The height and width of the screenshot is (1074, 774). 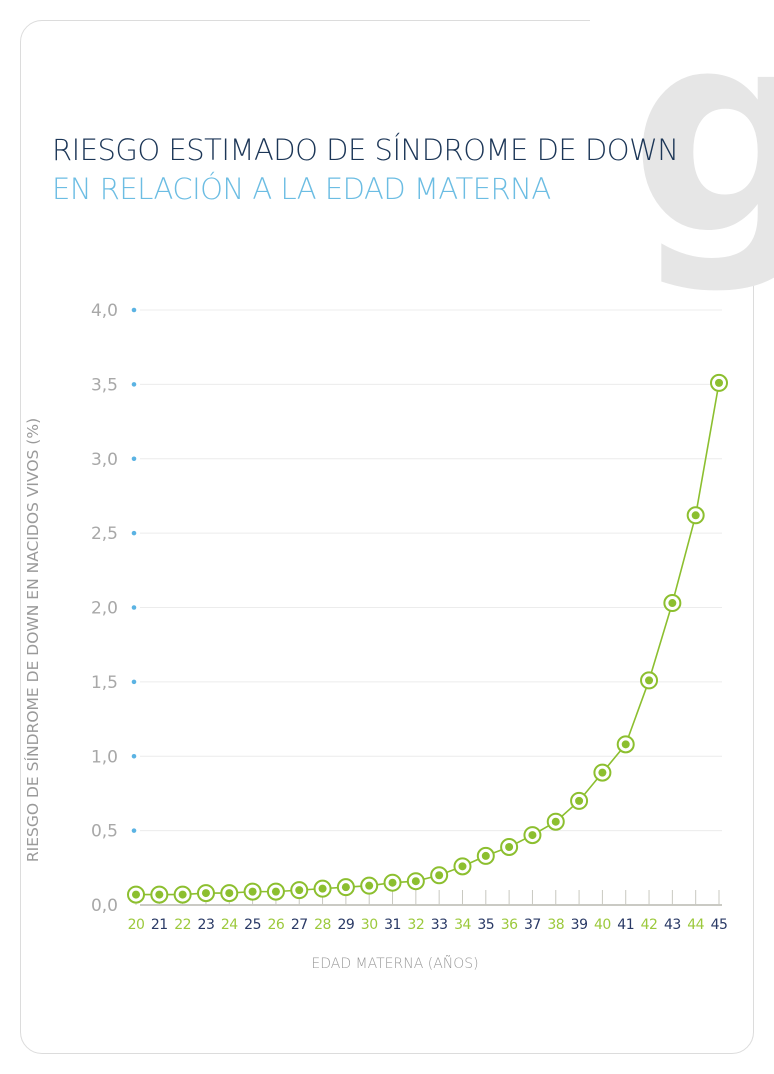 What do you see at coordinates (136, 925) in the screenshot?
I see `x-tick-label: 20` at bounding box center [136, 925].